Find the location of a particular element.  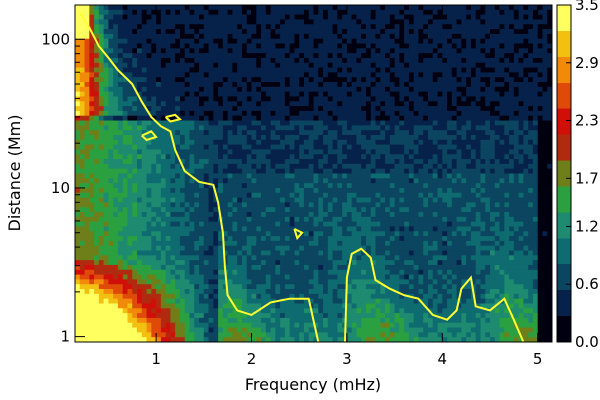

colorbar-tick-label: 2.3 is located at coordinates (587, 121).